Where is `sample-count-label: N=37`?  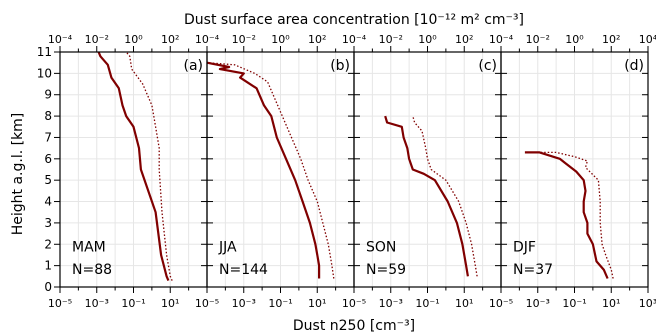 sample-count-label: N=37 is located at coordinates (533, 270).